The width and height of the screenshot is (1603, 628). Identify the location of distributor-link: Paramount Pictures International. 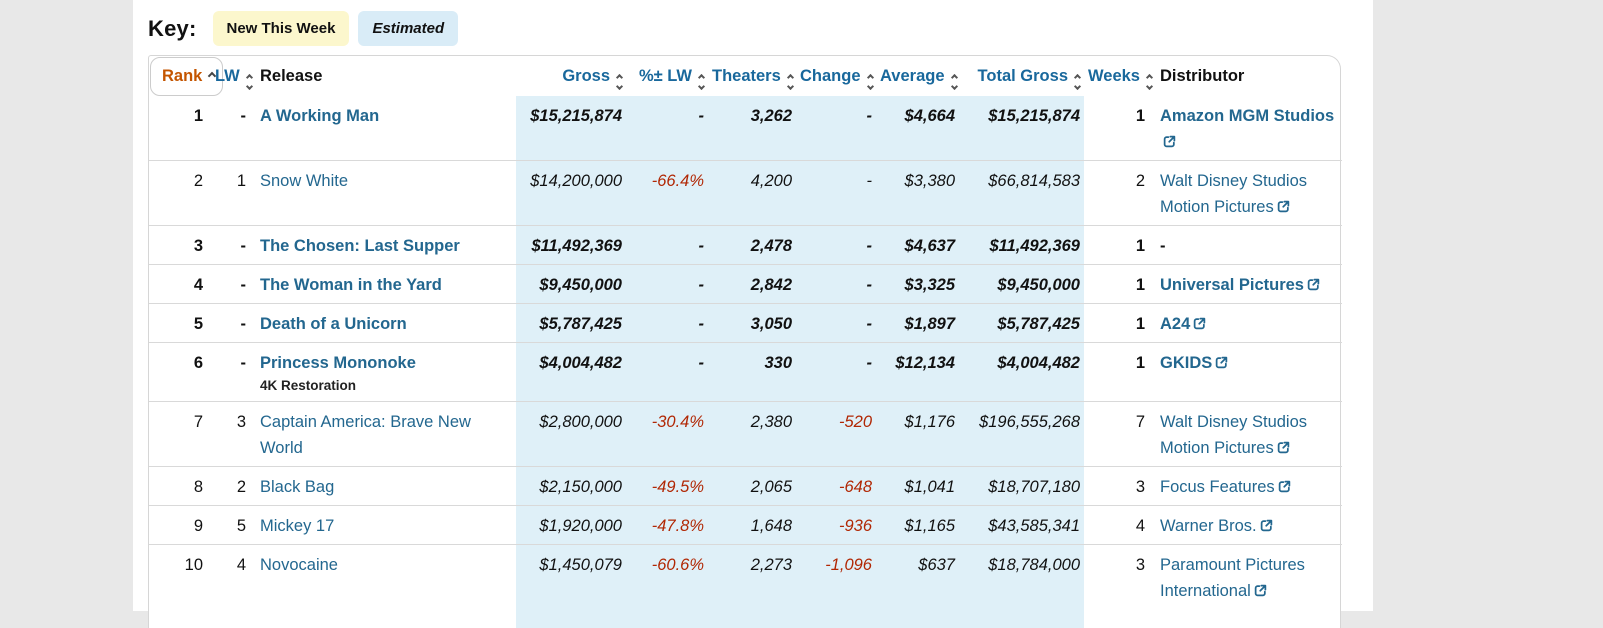
(1232, 578).